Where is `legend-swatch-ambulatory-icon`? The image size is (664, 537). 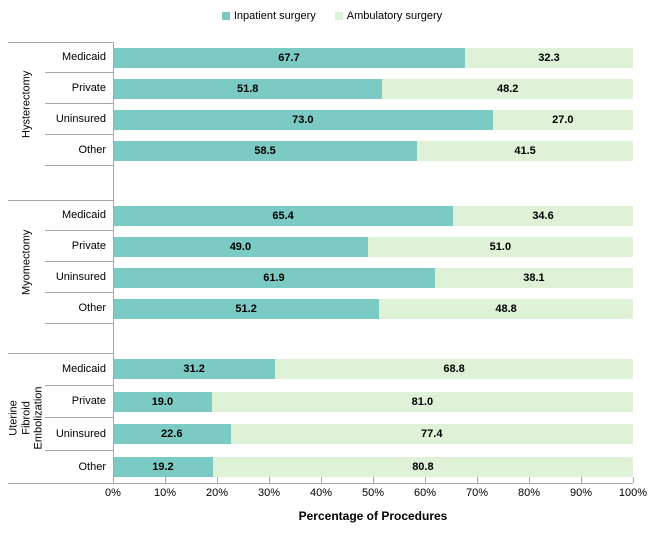
legend-swatch-ambulatory-icon is located at coordinates (338, 16).